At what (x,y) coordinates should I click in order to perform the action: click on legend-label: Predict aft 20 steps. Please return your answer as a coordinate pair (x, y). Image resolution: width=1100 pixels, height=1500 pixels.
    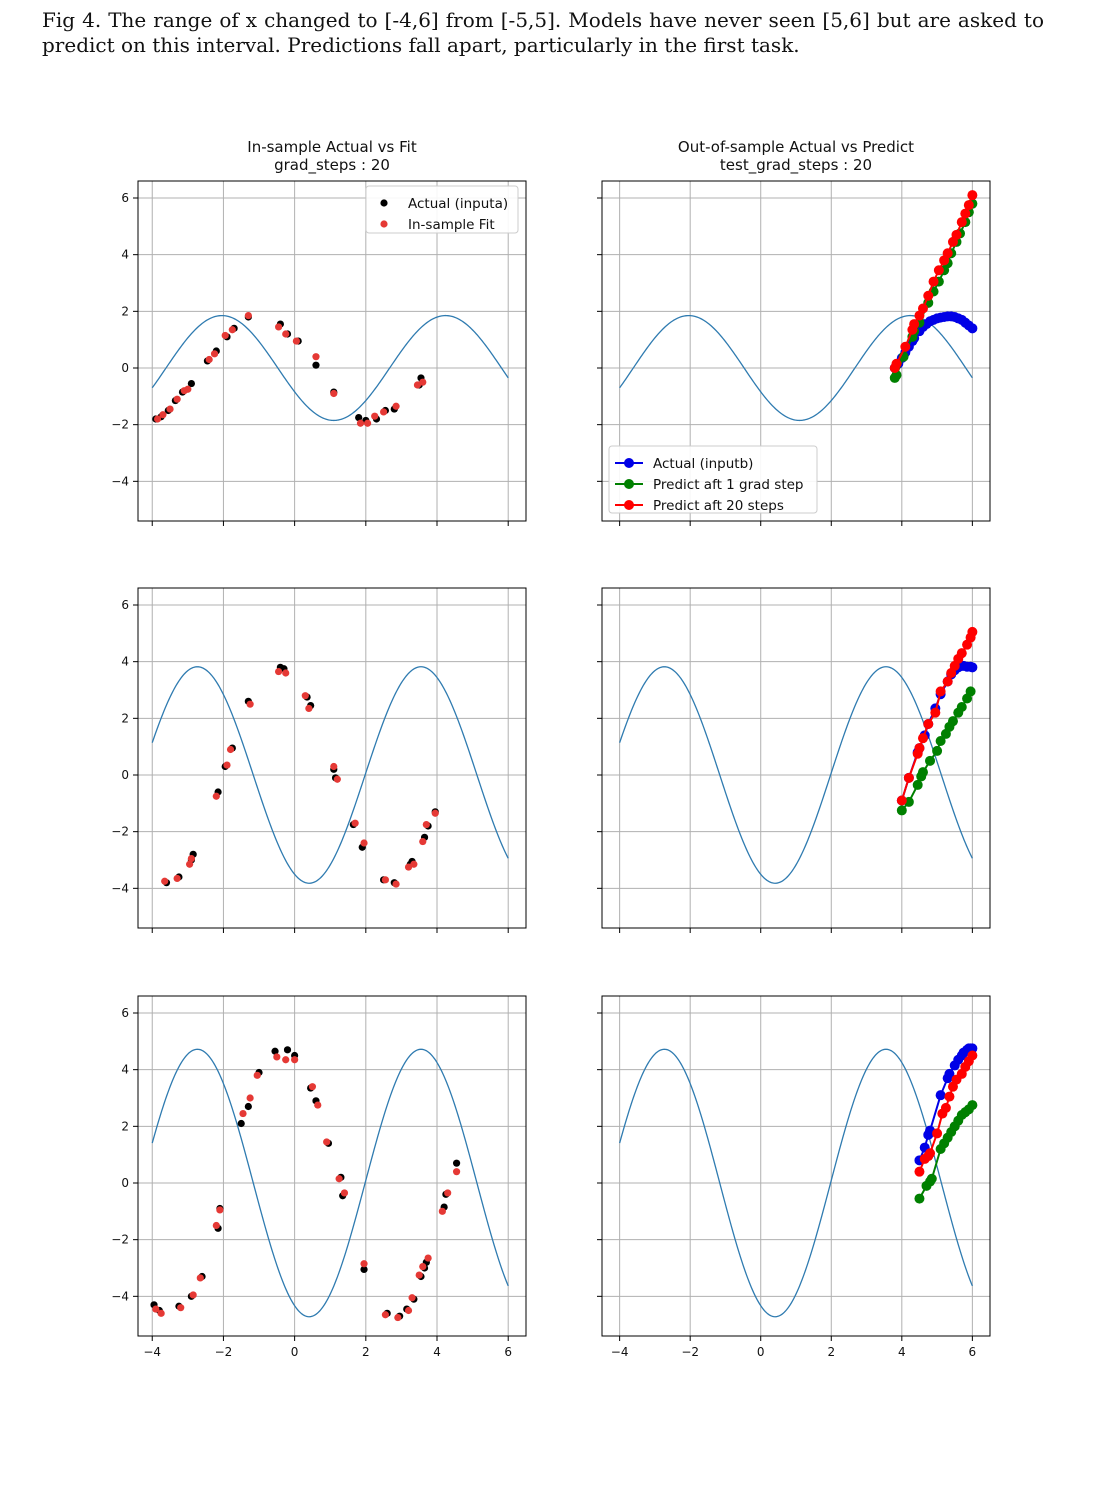
    Looking at the image, I should click on (718, 506).